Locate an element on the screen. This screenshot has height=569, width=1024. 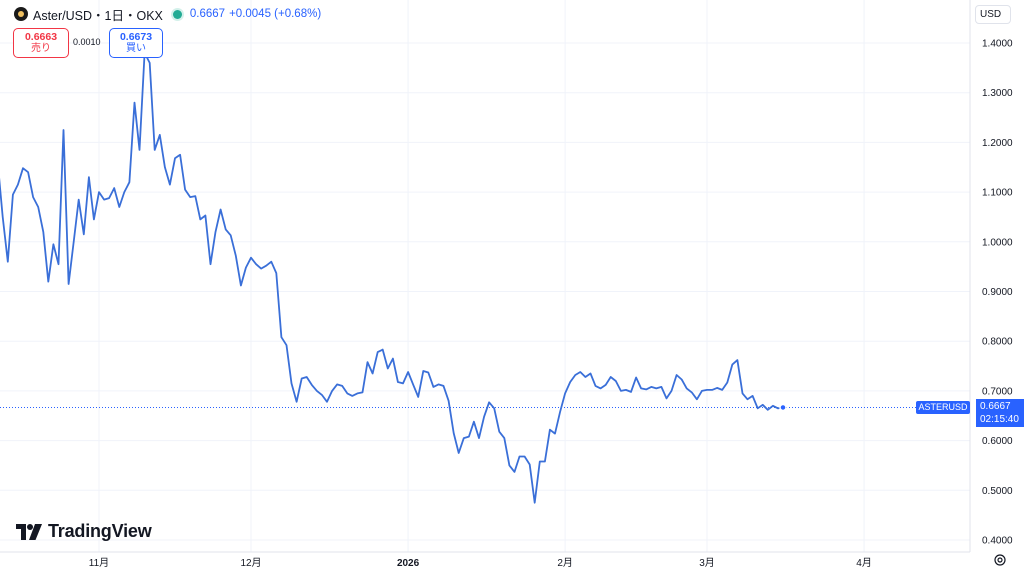
sell-label: 売り is located at coordinates (41, 48).